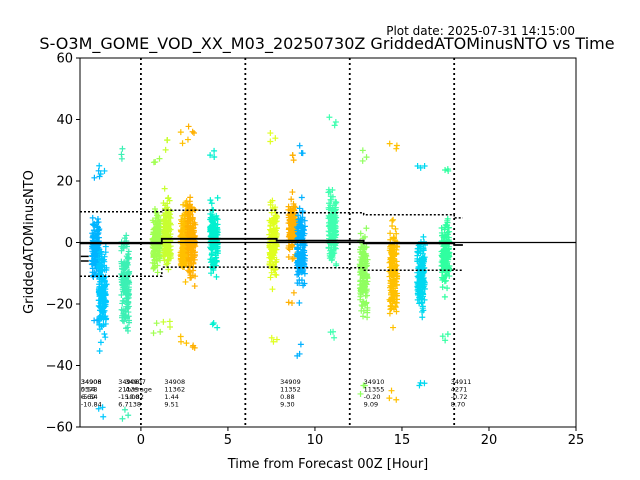 Image resolution: width=640 pixels, height=480 pixels. What do you see at coordinates (128, 397) in the screenshot?
I see `stat-annotation-line: -15.00` at bounding box center [128, 397].